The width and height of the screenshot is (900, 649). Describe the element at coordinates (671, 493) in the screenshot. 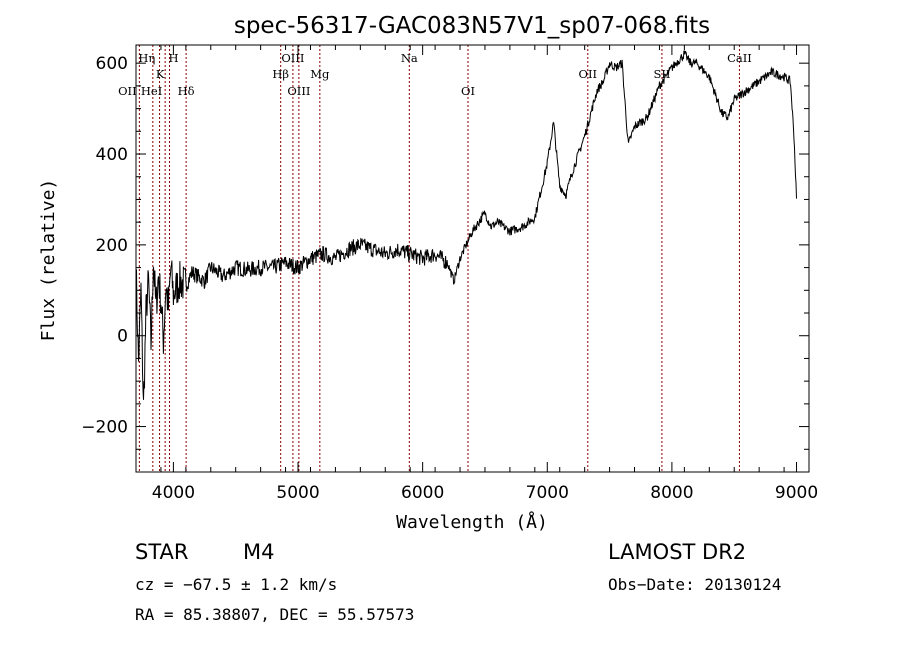

I see `x-tick-label: 8000` at that location.